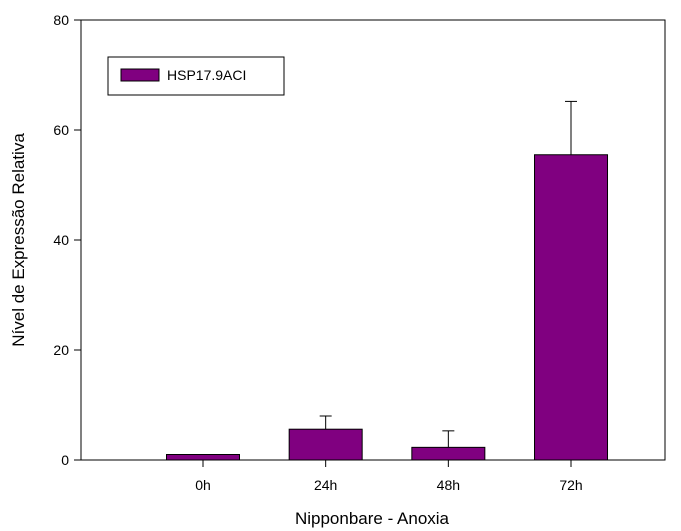 This screenshot has height=531, width=681. Describe the element at coordinates (61, 240) in the screenshot. I see `y-tick-label: 40` at that location.